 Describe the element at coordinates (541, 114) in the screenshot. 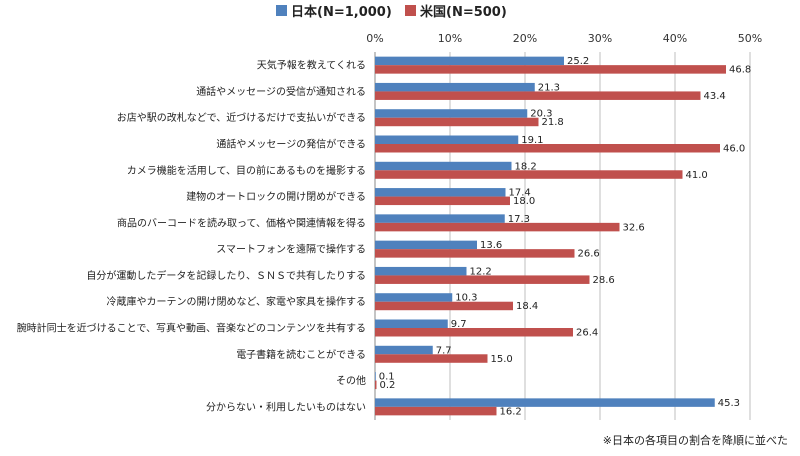

I see `data-label: 20.3` at that location.